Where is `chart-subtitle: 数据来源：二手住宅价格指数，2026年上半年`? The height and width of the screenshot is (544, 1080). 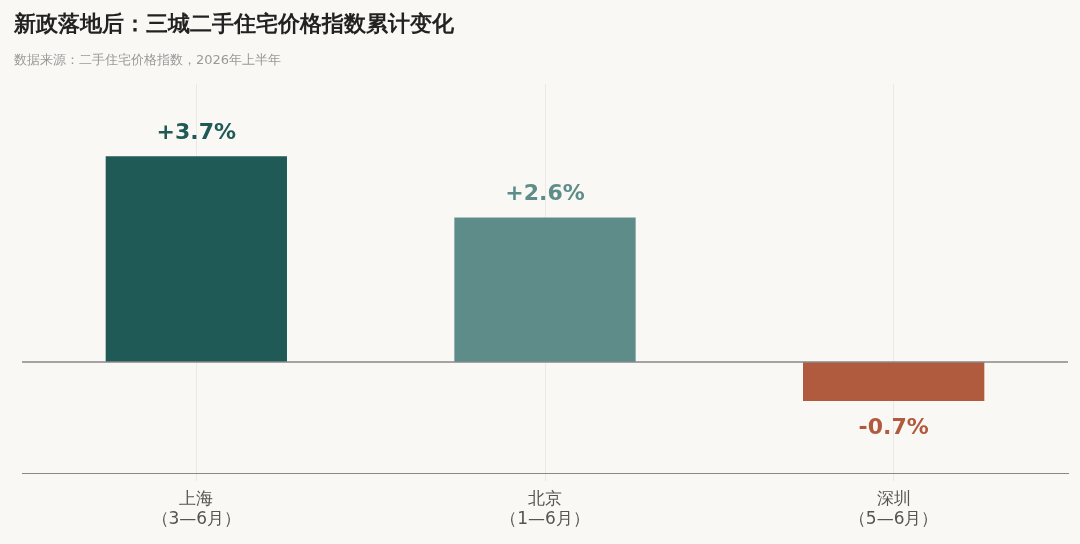
chart-subtitle: 数据来源：二手住宅价格指数，2026年上半年 is located at coordinates (148, 59).